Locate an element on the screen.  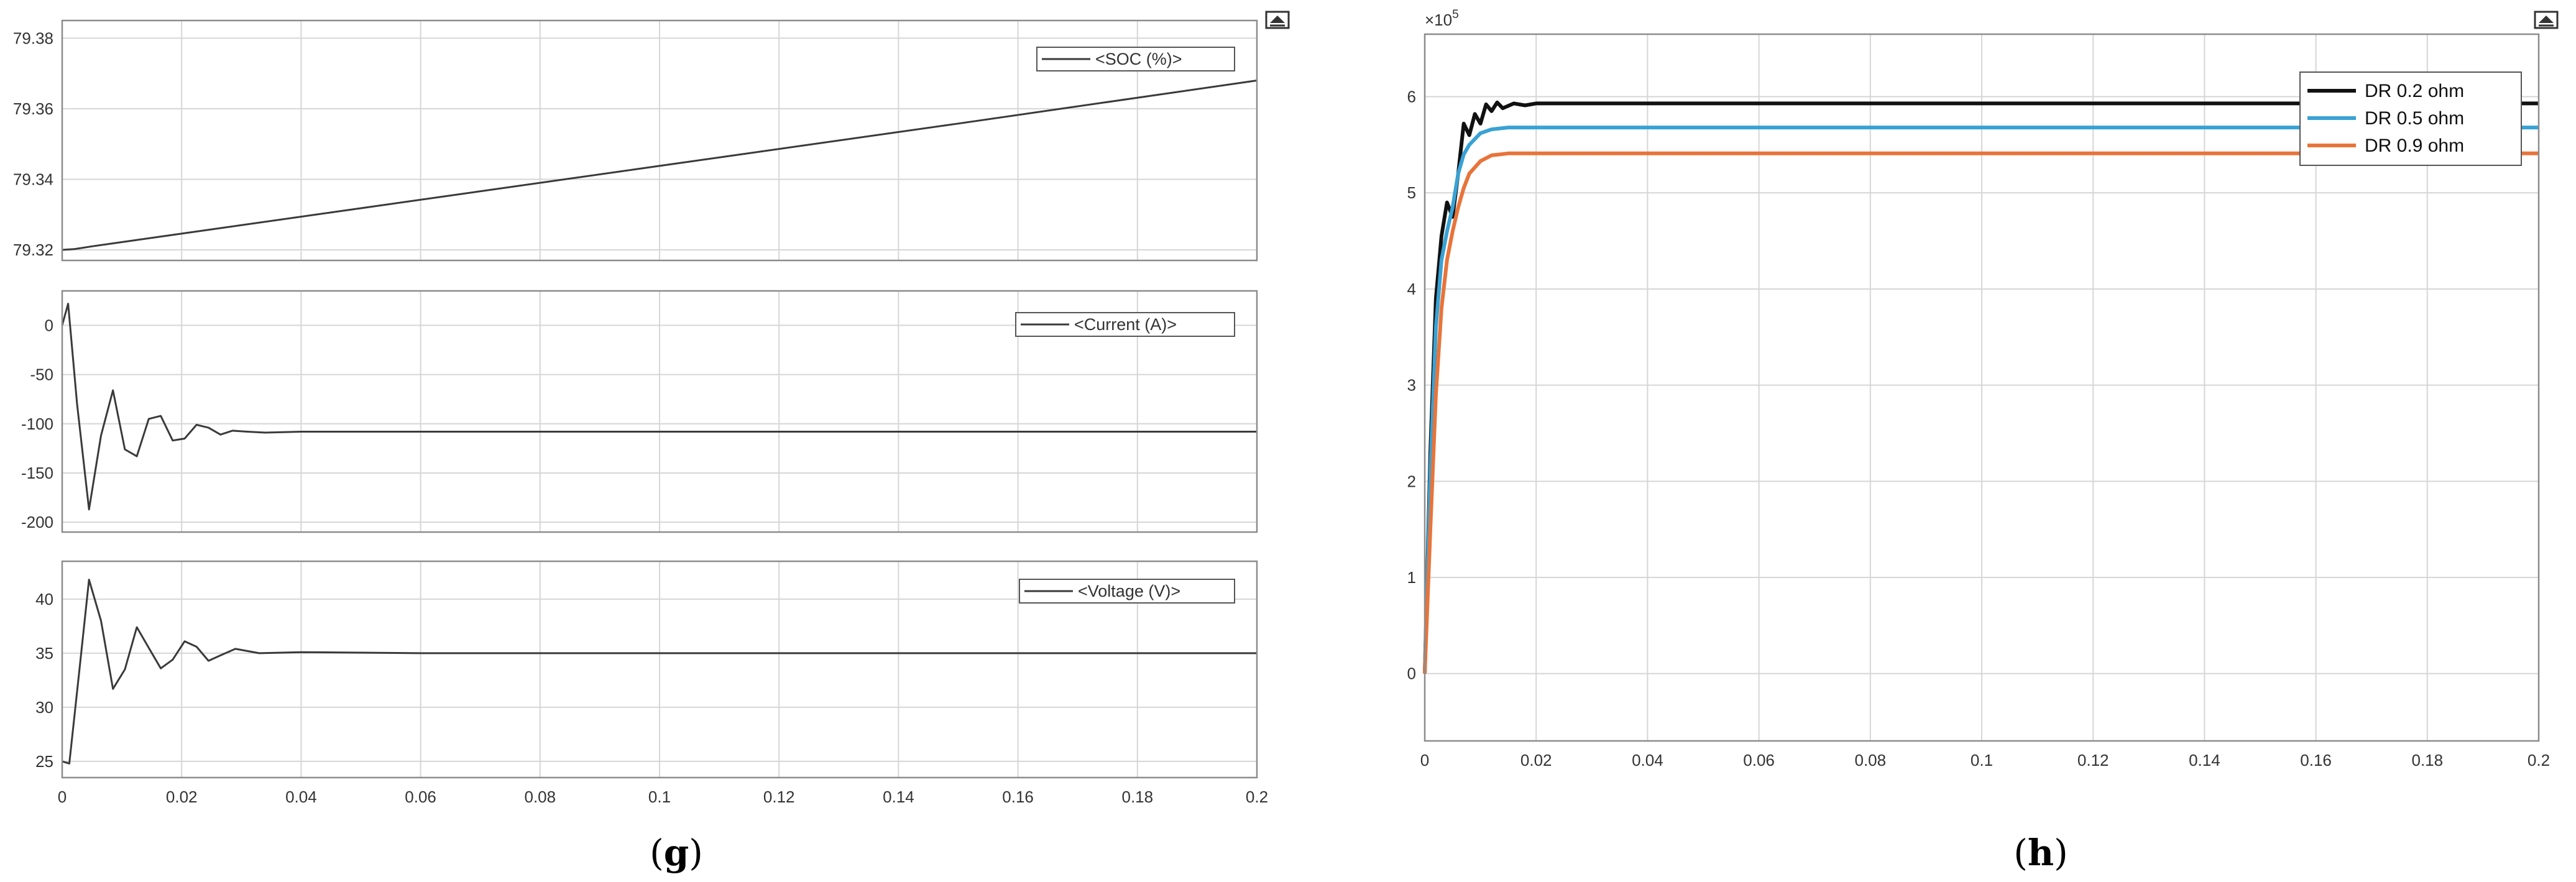
legend-label: <SOC (%)> is located at coordinates (1138, 59).